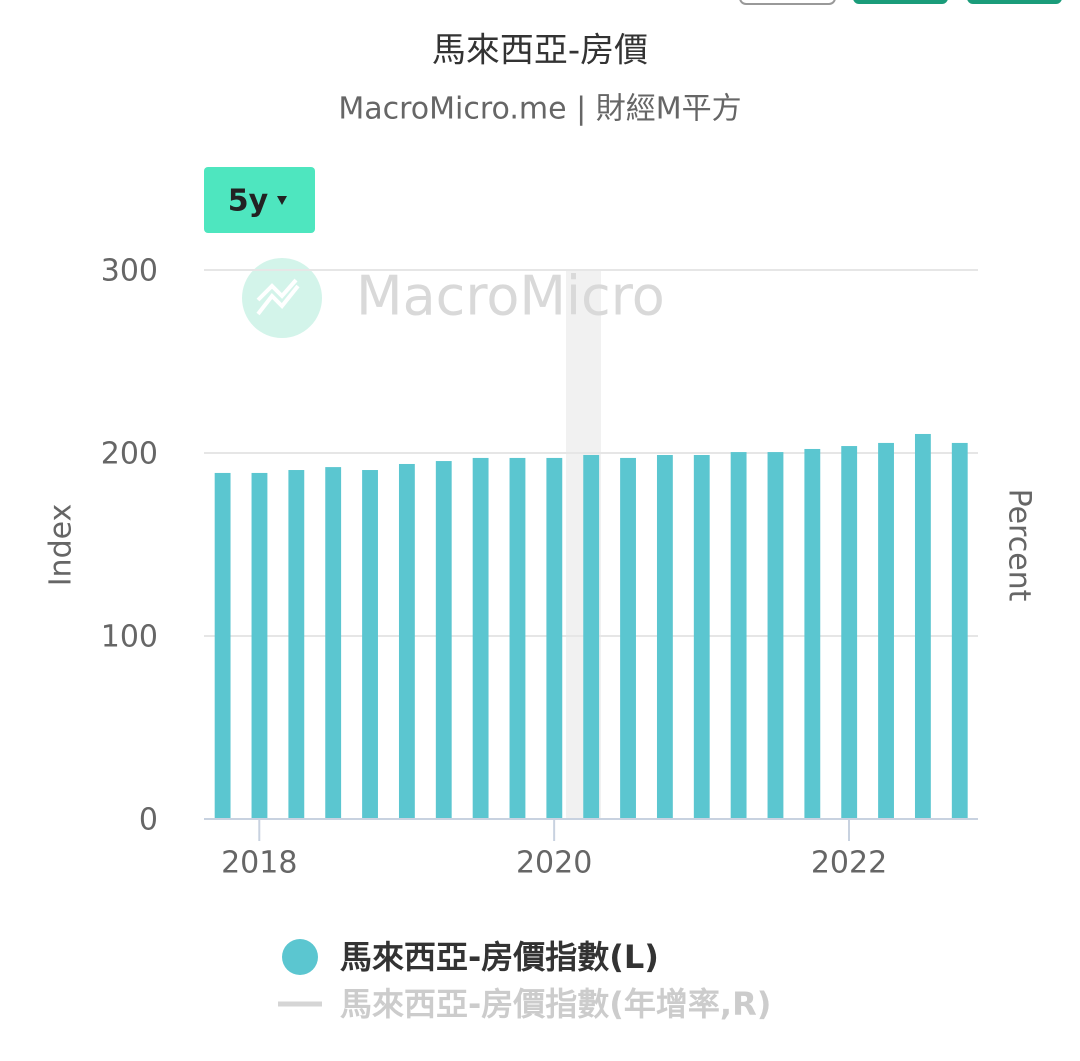 Image resolution: width=1080 pixels, height=1061 pixels. What do you see at coordinates (499, 957) in the screenshot?
I see `legend-label: 馬來西亞-房價指數(L)` at bounding box center [499, 957].